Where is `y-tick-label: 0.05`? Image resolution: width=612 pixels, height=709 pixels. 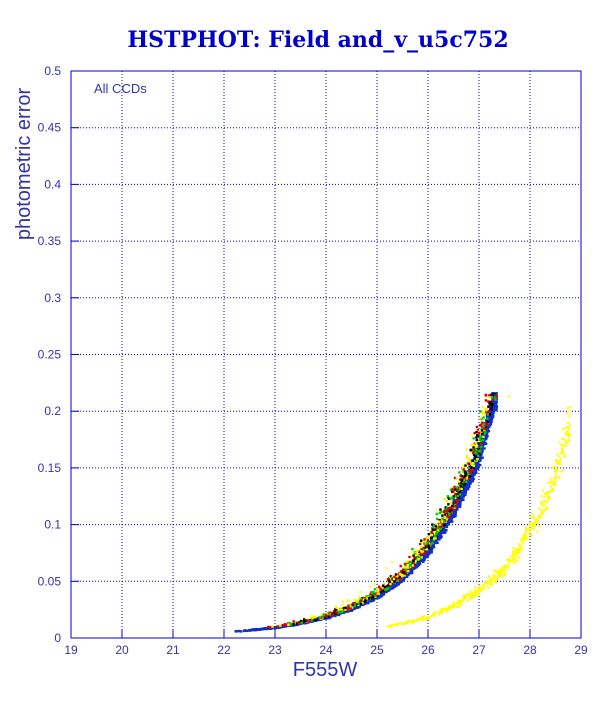
y-tick-label: 0.05 is located at coordinates (50, 581).